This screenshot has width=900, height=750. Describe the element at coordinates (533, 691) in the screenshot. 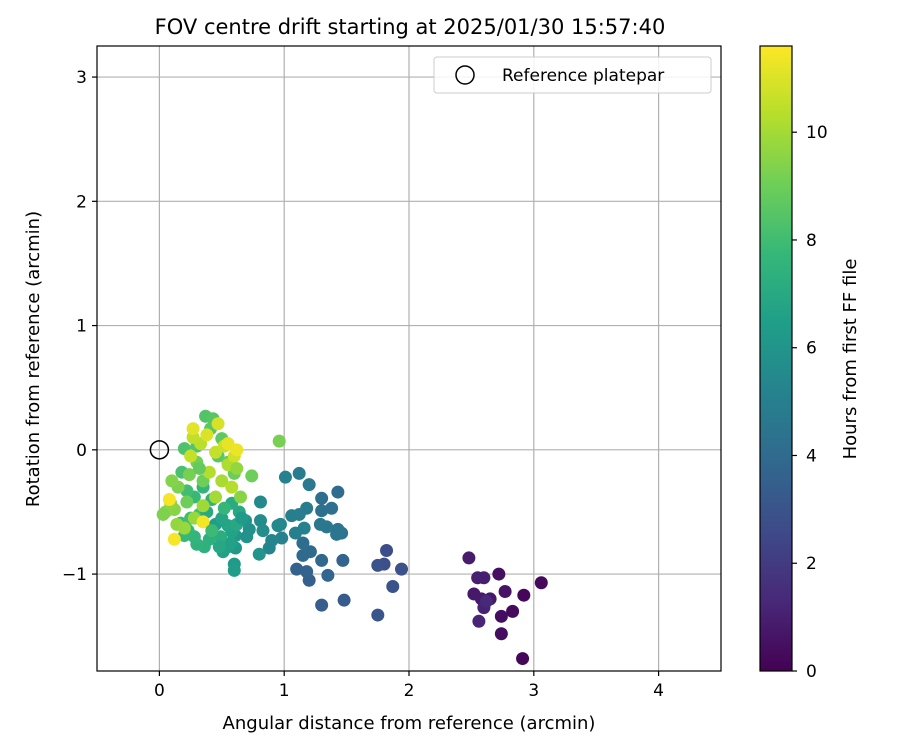

I see `x-tick-label: 3` at that location.